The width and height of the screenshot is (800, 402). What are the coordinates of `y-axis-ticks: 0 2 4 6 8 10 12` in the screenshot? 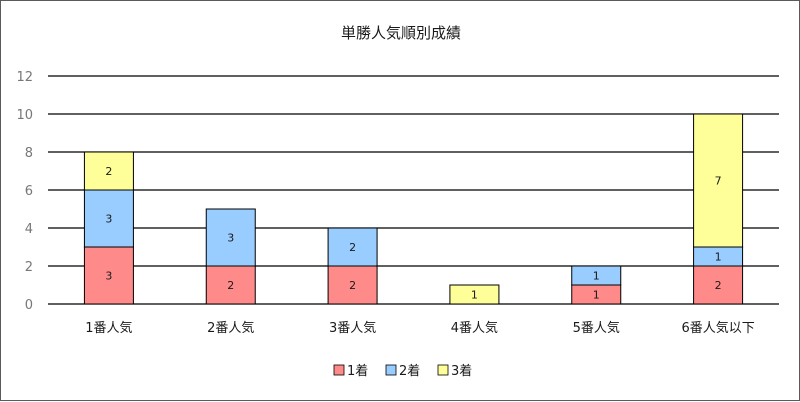 It's located at (24, 191).